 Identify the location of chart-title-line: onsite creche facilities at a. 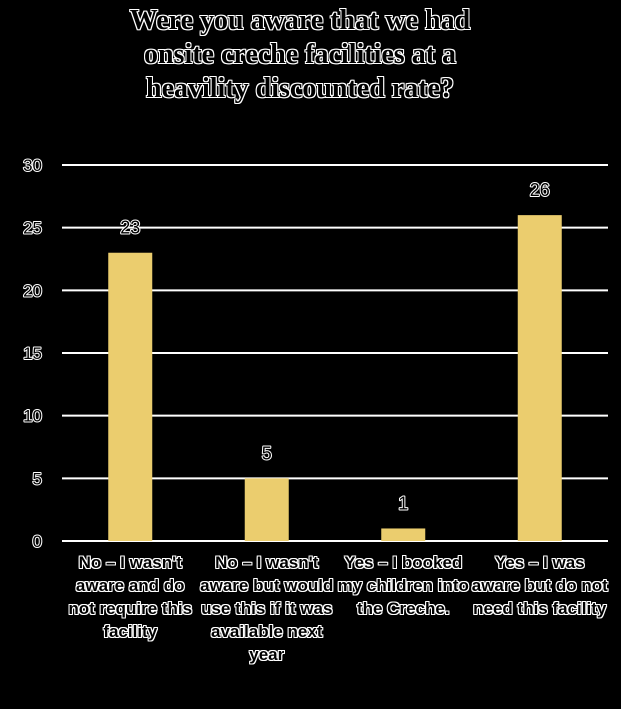
(300, 54).